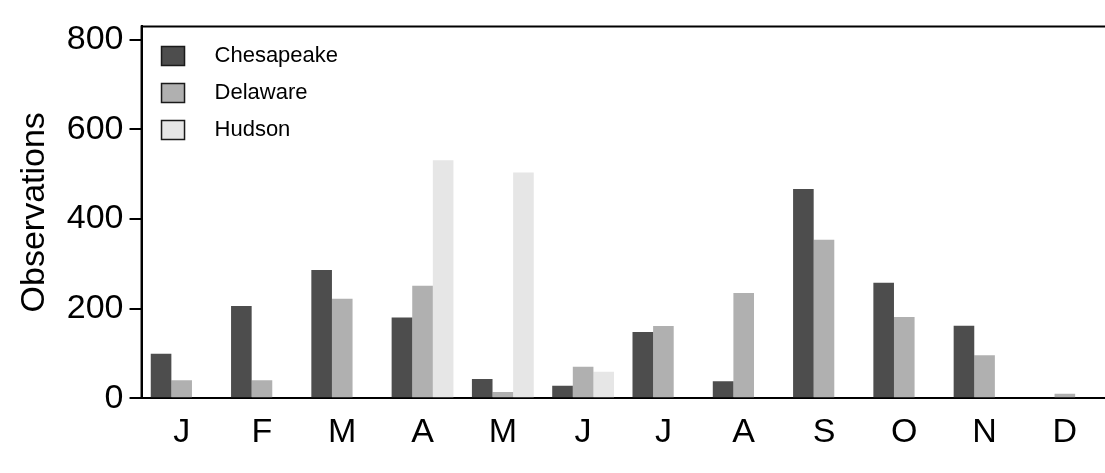  I want to click on x-tick-label: N, so click(984, 429).